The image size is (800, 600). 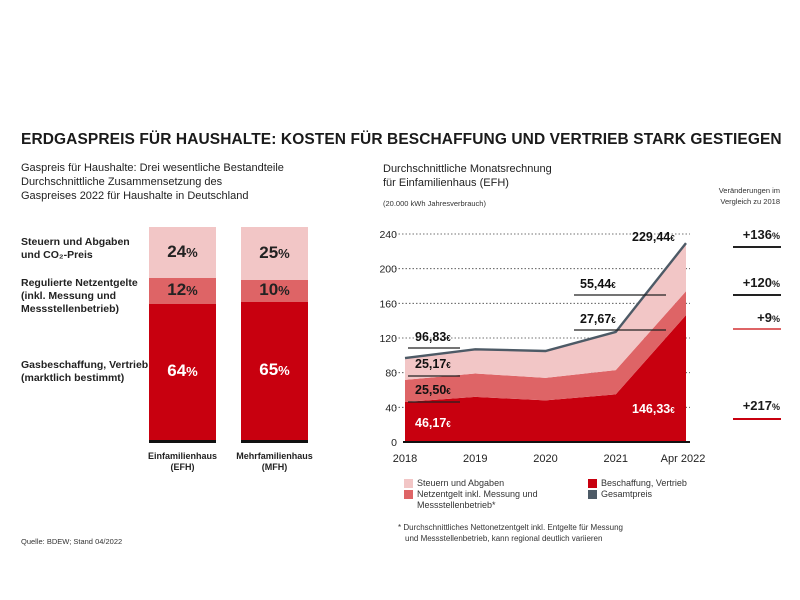 I want to click on x-tick-label: 2021, so click(x=616, y=459).